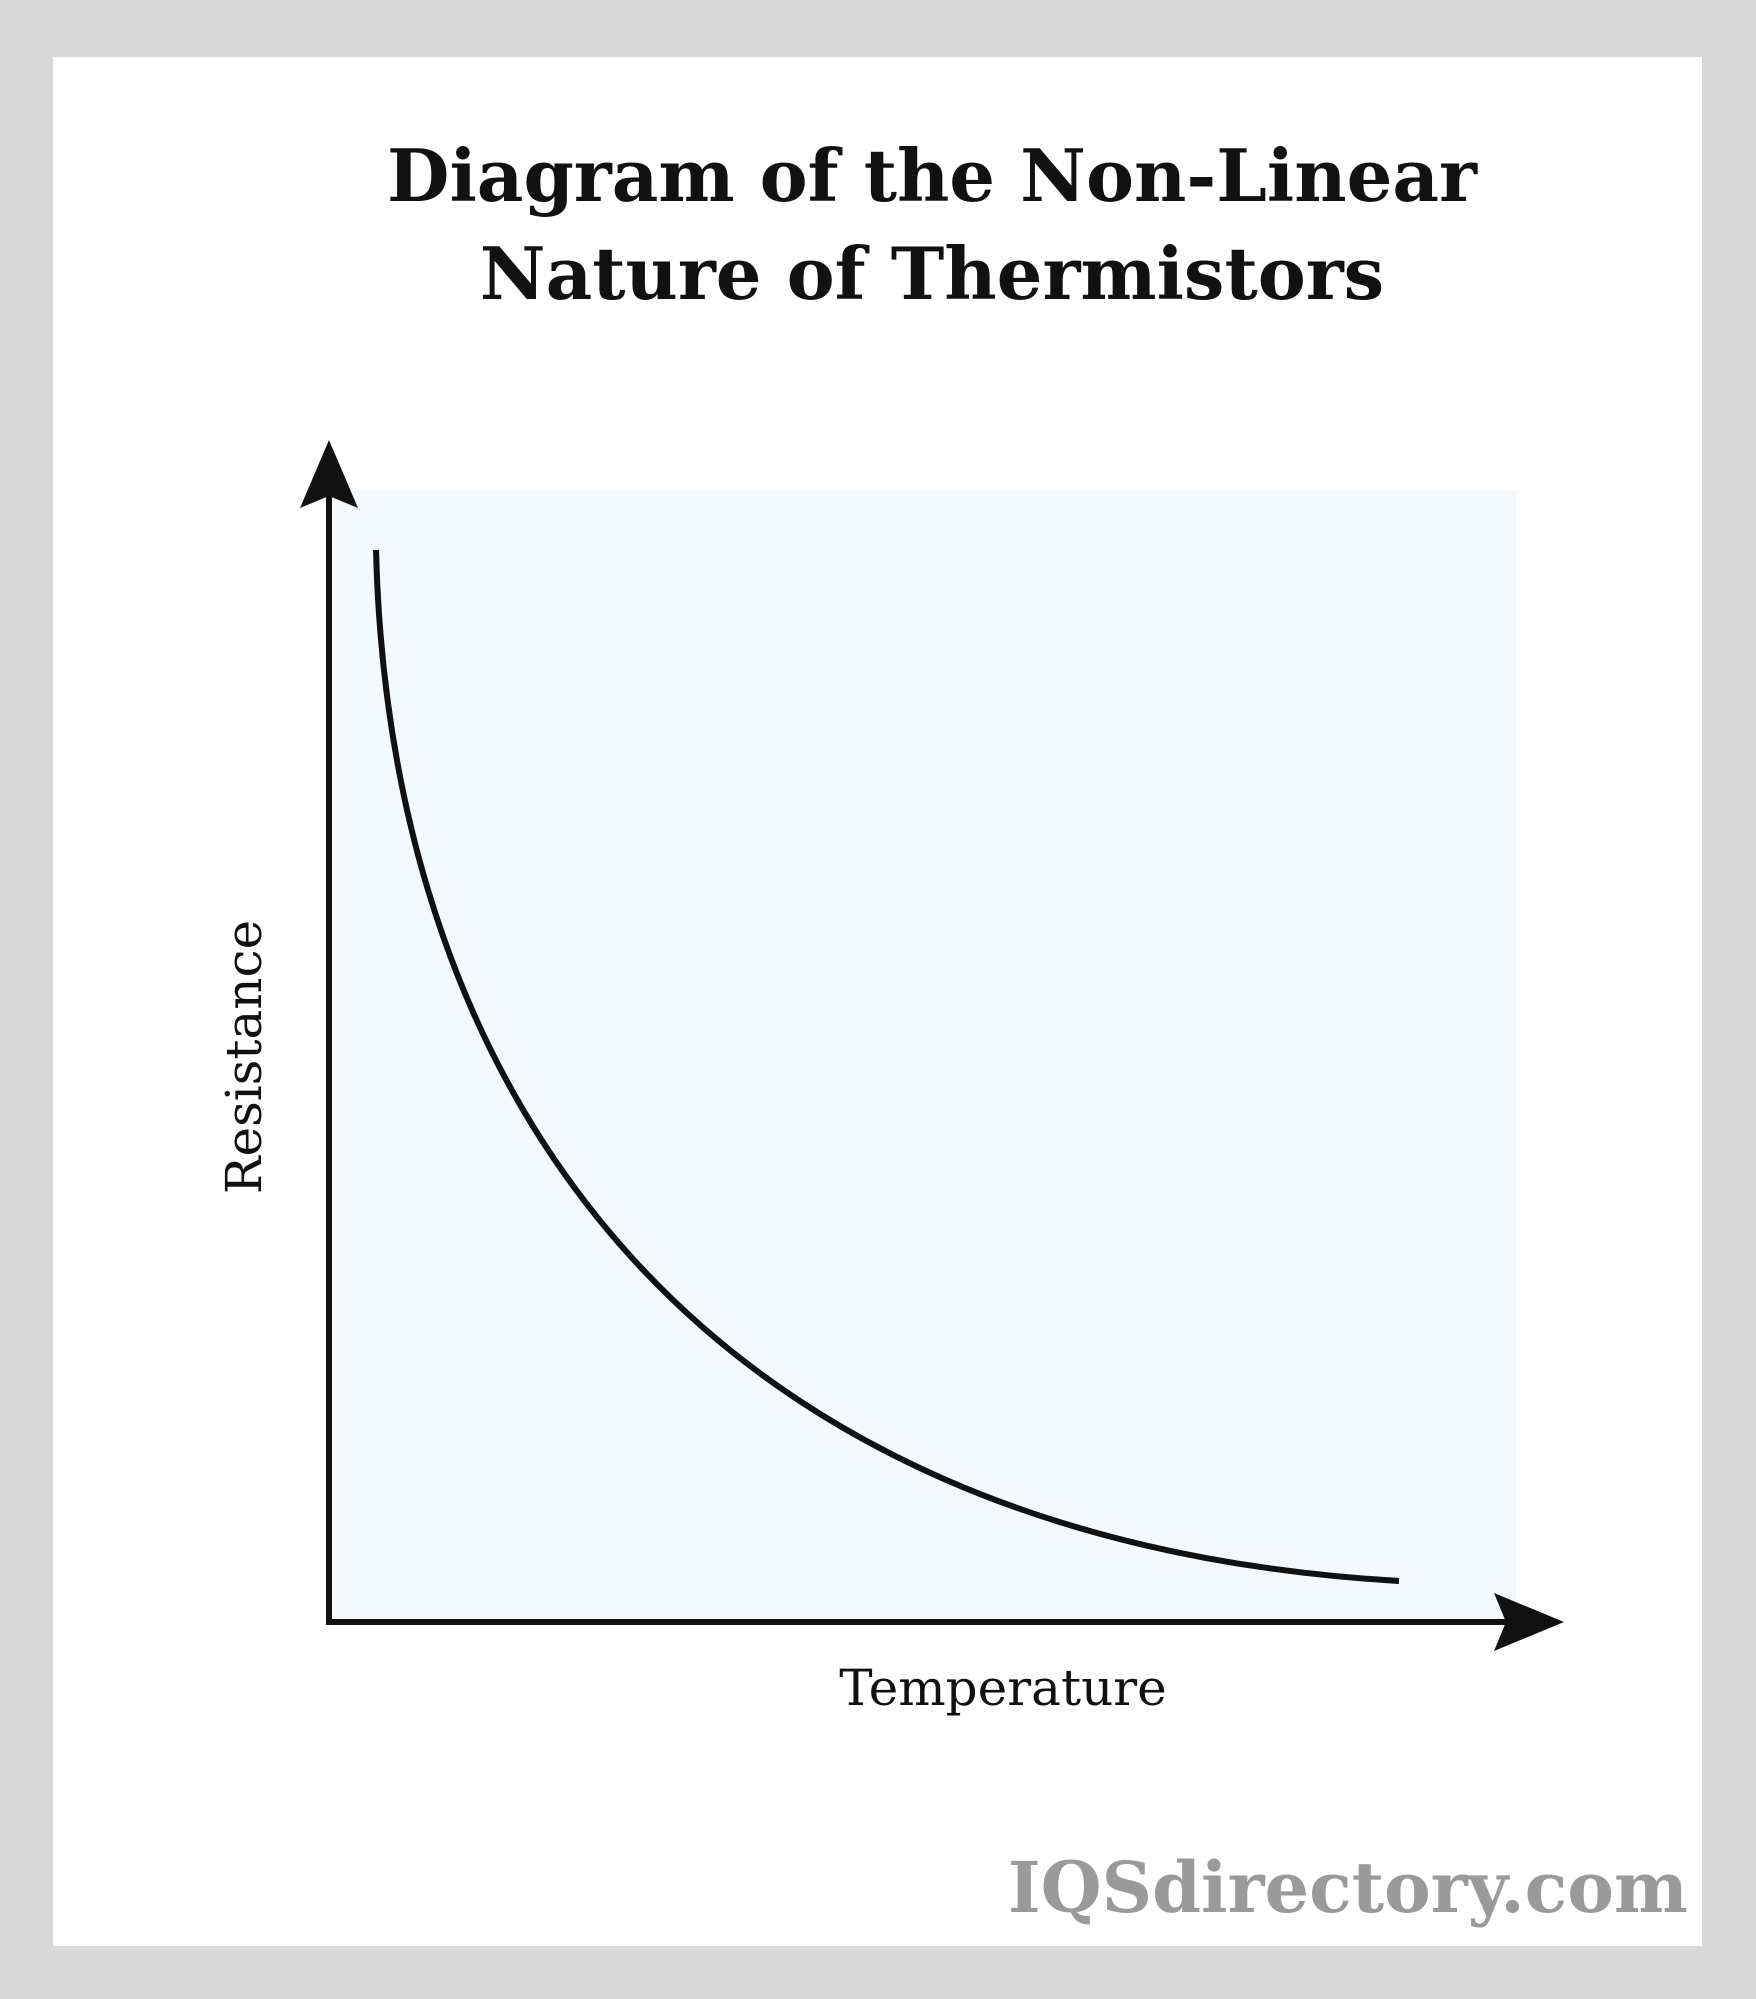 The height and width of the screenshot is (1999, 1756). Describe the element at coordinates (932, 175) in the screenshot. I see `title-line: Diagram of the Non-Linear` at that location.